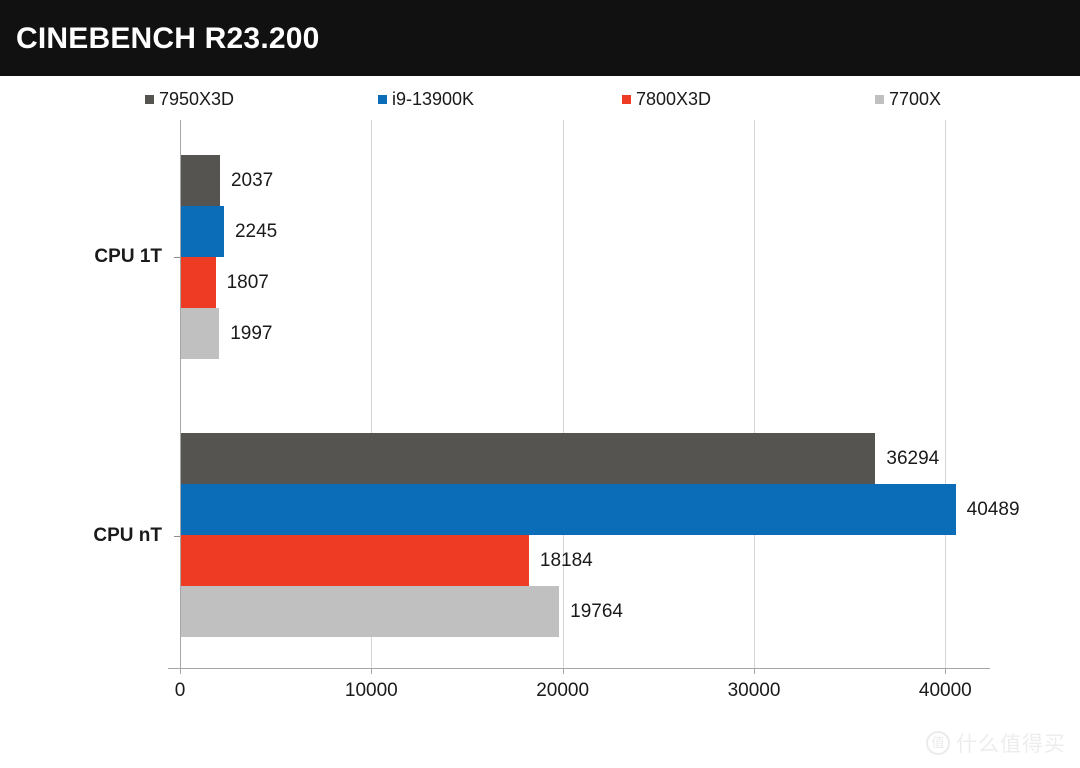 The height and width of the screenshot is (768, 1080). I want to click on bar-7800x3d-cpu-nt, so click(355, 560).